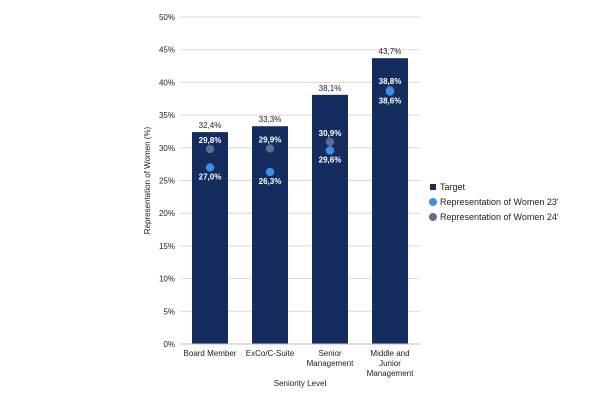 The height and width of the screenshot is (400, 600). Describe the element at coordinates (300, 383) in the screenshot. I see `x-axis-title: Seniority Level` at that location.